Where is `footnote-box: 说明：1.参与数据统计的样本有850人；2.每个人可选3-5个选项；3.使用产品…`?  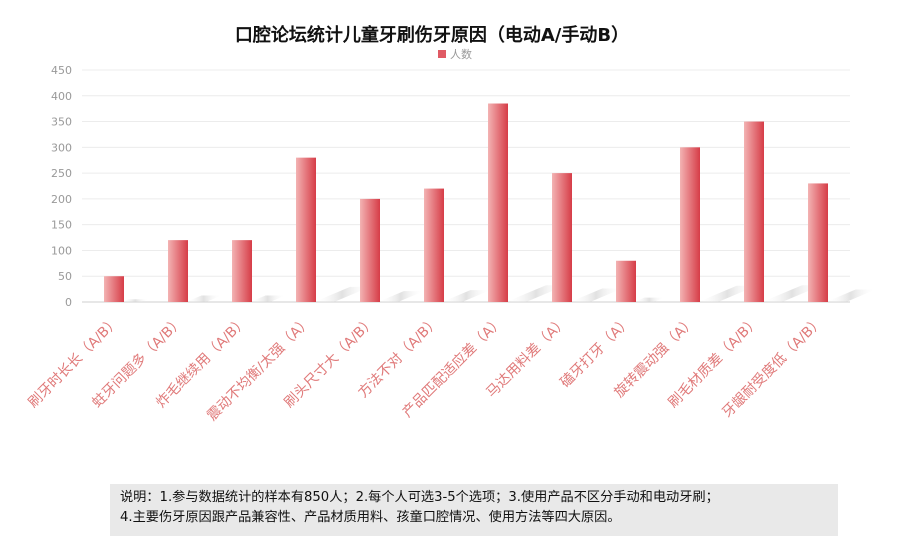
footnote-box: 说明：1.参与数据统计的样本有850人；2.每个人可选3-5个选项；3.使用产品… is located at coordinates (474, 510).